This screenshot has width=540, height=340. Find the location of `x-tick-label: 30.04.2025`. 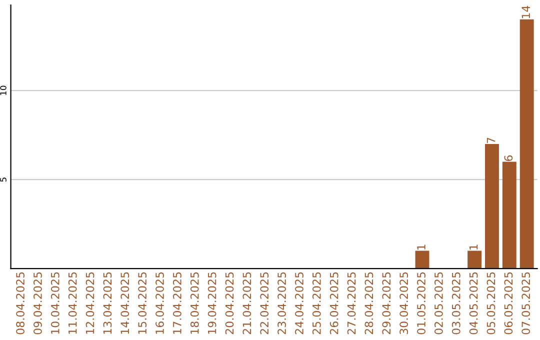

x-tick-label: 30.04.2025 is located at coordinates (404, 303).